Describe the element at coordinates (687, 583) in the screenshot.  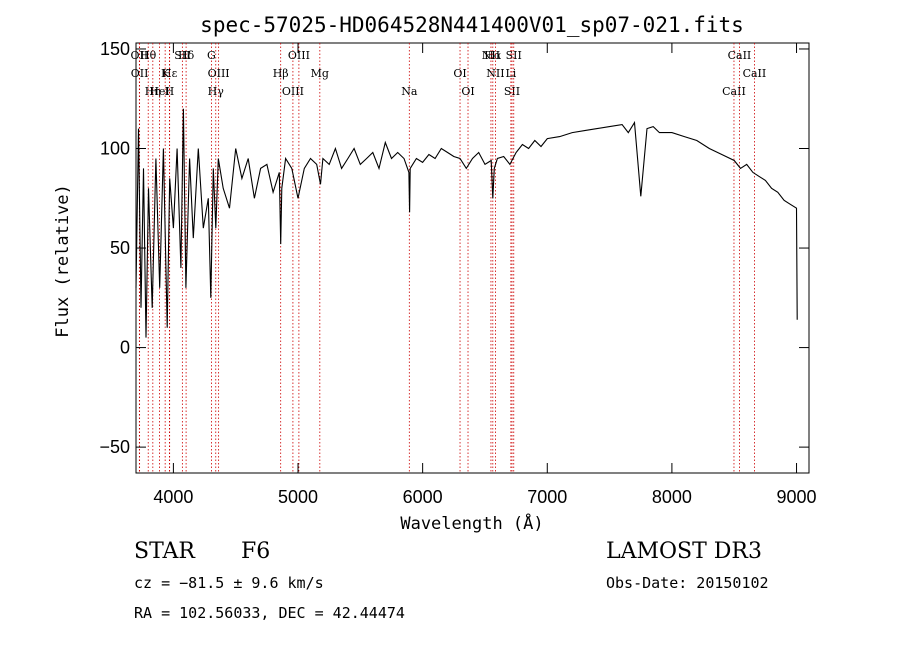
I see `observation-date: Obs-Date: 20150102` at that location.